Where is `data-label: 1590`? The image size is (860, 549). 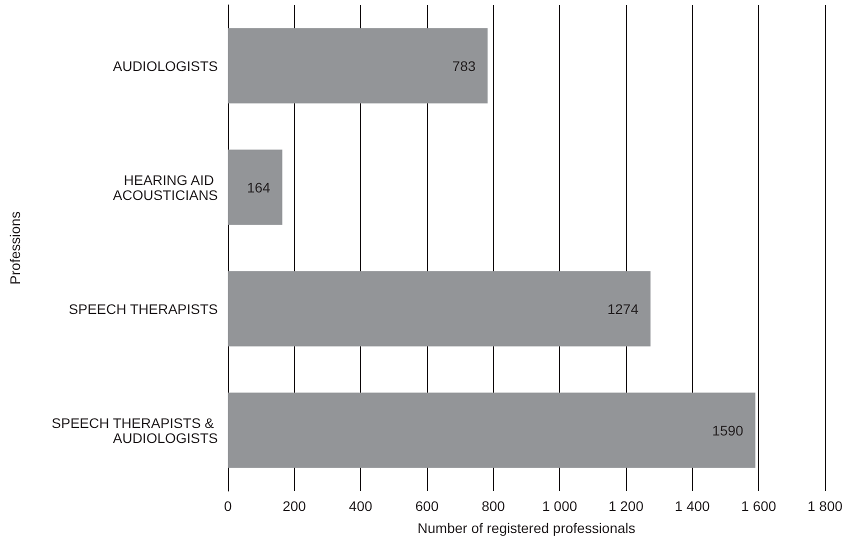
data-label: 1590 is located at coordinates (728, 430).